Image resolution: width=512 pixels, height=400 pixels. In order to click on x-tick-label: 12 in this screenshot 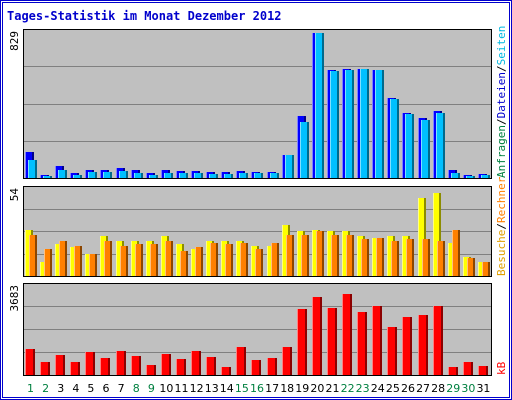, I will do `click(197, 388)`.